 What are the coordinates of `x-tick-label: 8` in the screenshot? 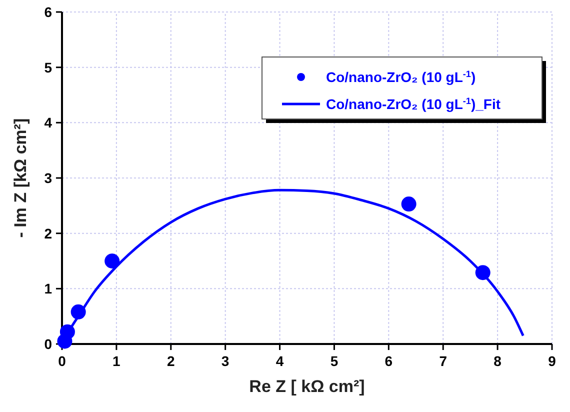 It's located at (498, 361).